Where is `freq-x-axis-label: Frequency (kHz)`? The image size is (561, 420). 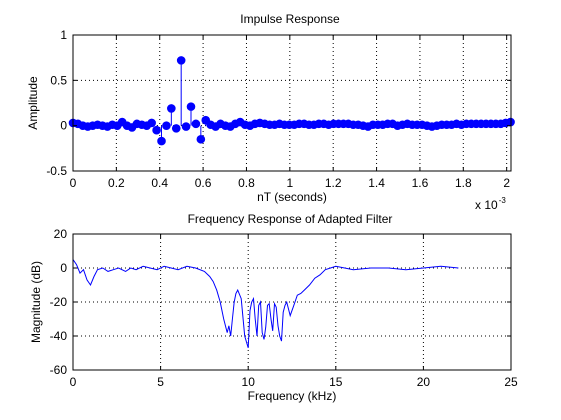
freq-x-axis-label: Frequency (kHz) is located at coordinates (292, 396).